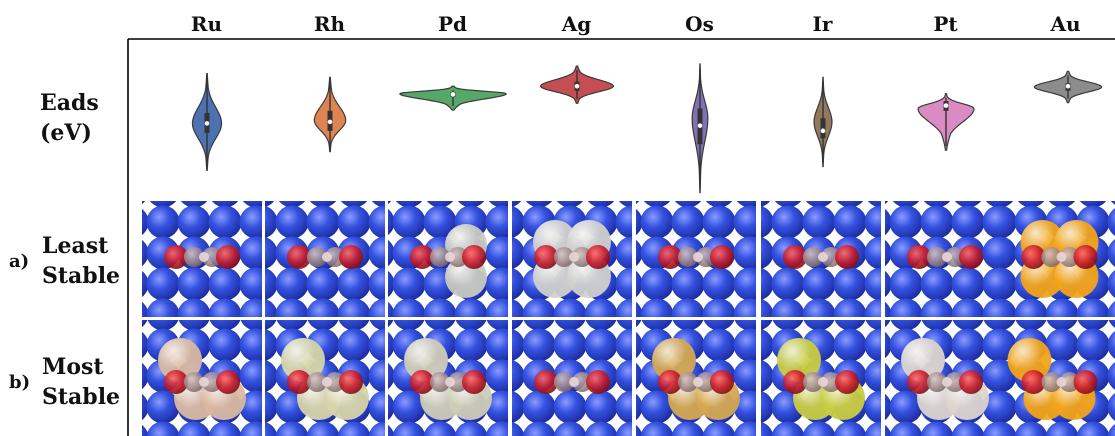 The width and height of the screenshot is (1115, 436). I want to click on most-stable-line2: Stable, so click(81, 397).